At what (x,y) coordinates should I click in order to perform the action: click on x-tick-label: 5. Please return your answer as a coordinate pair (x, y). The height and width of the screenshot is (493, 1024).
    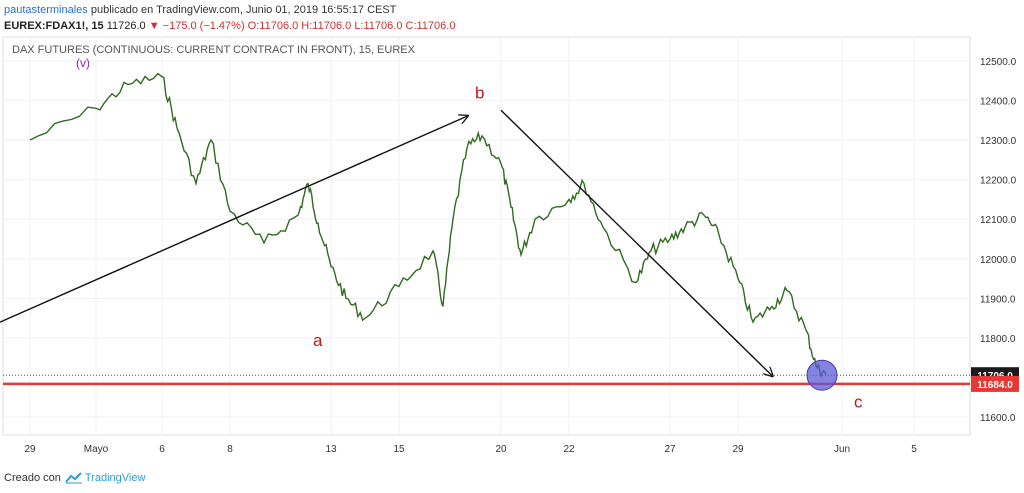
    Looking at the image, I should click on (914, 449).